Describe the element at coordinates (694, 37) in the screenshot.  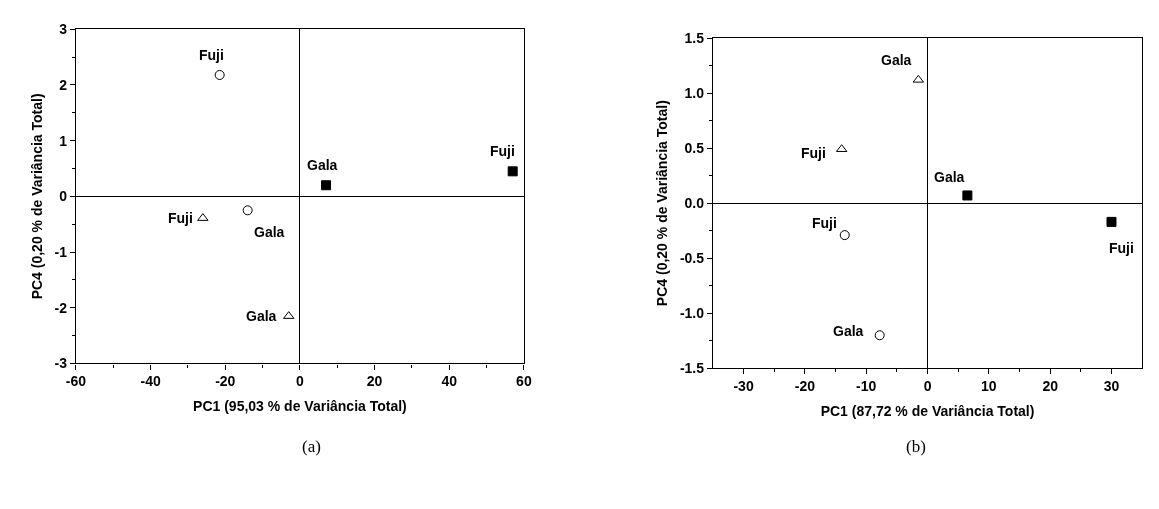
I see `y-tick-label: 1.5` at that location.